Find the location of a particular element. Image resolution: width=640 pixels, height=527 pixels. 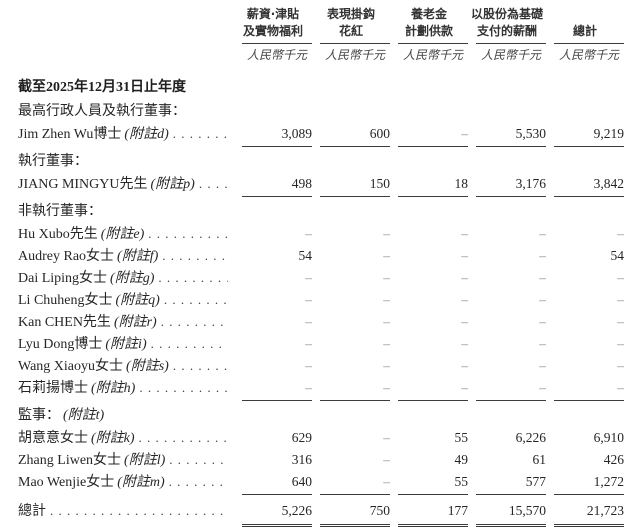

row-label: JIANG MINGYU先生 (附註p) is located at coordinates (126, 184).